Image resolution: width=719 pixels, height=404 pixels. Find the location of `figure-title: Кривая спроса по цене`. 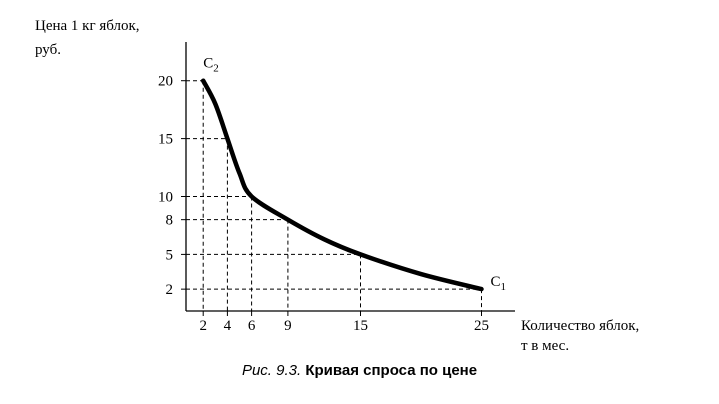

figure-title: Кривая спроса по цене is located at coordinates (391, 370).